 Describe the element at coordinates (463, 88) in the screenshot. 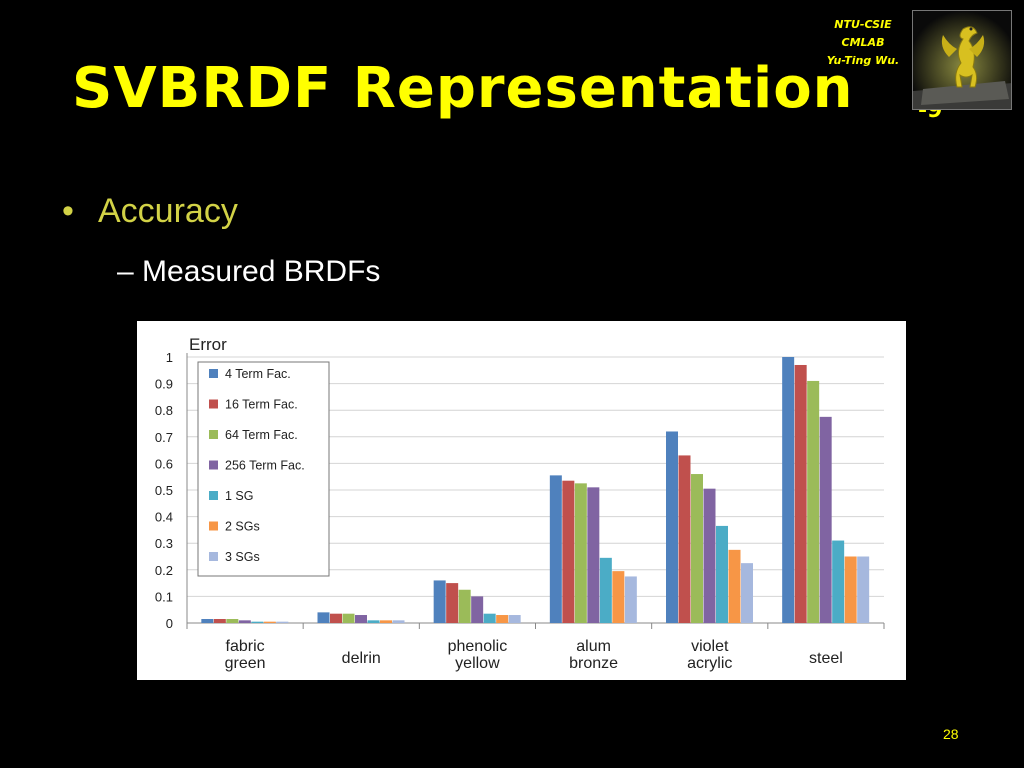

I see `slide-title: SVBRDF Representation` at that location.